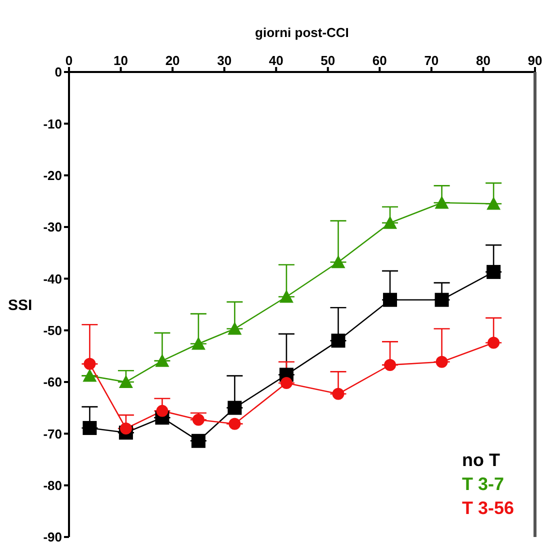 This screenshot has width=549, height=544. What do you see at coordinates (488, 484) in the screenshot?
I see `legend: no T T 3-7 T 3-56` at bounding box center [488, 484].